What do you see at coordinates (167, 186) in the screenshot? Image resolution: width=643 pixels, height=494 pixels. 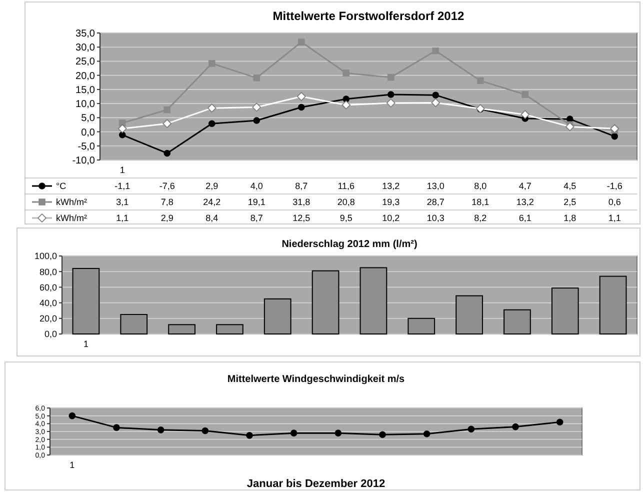 I see `data-label: -7,6` at bounding box center [167, 186].